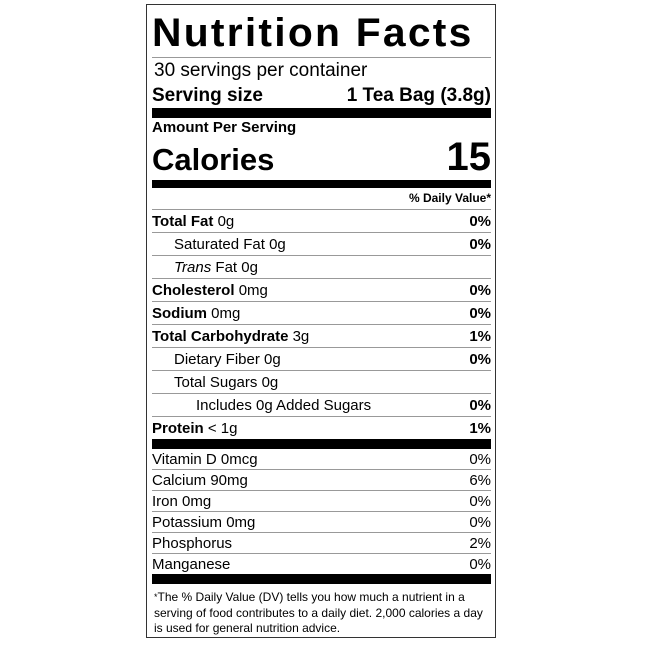 The height and width of the screenshot is (645, 645). I want to click on nutrient-name: Protein, so click(178, 428).